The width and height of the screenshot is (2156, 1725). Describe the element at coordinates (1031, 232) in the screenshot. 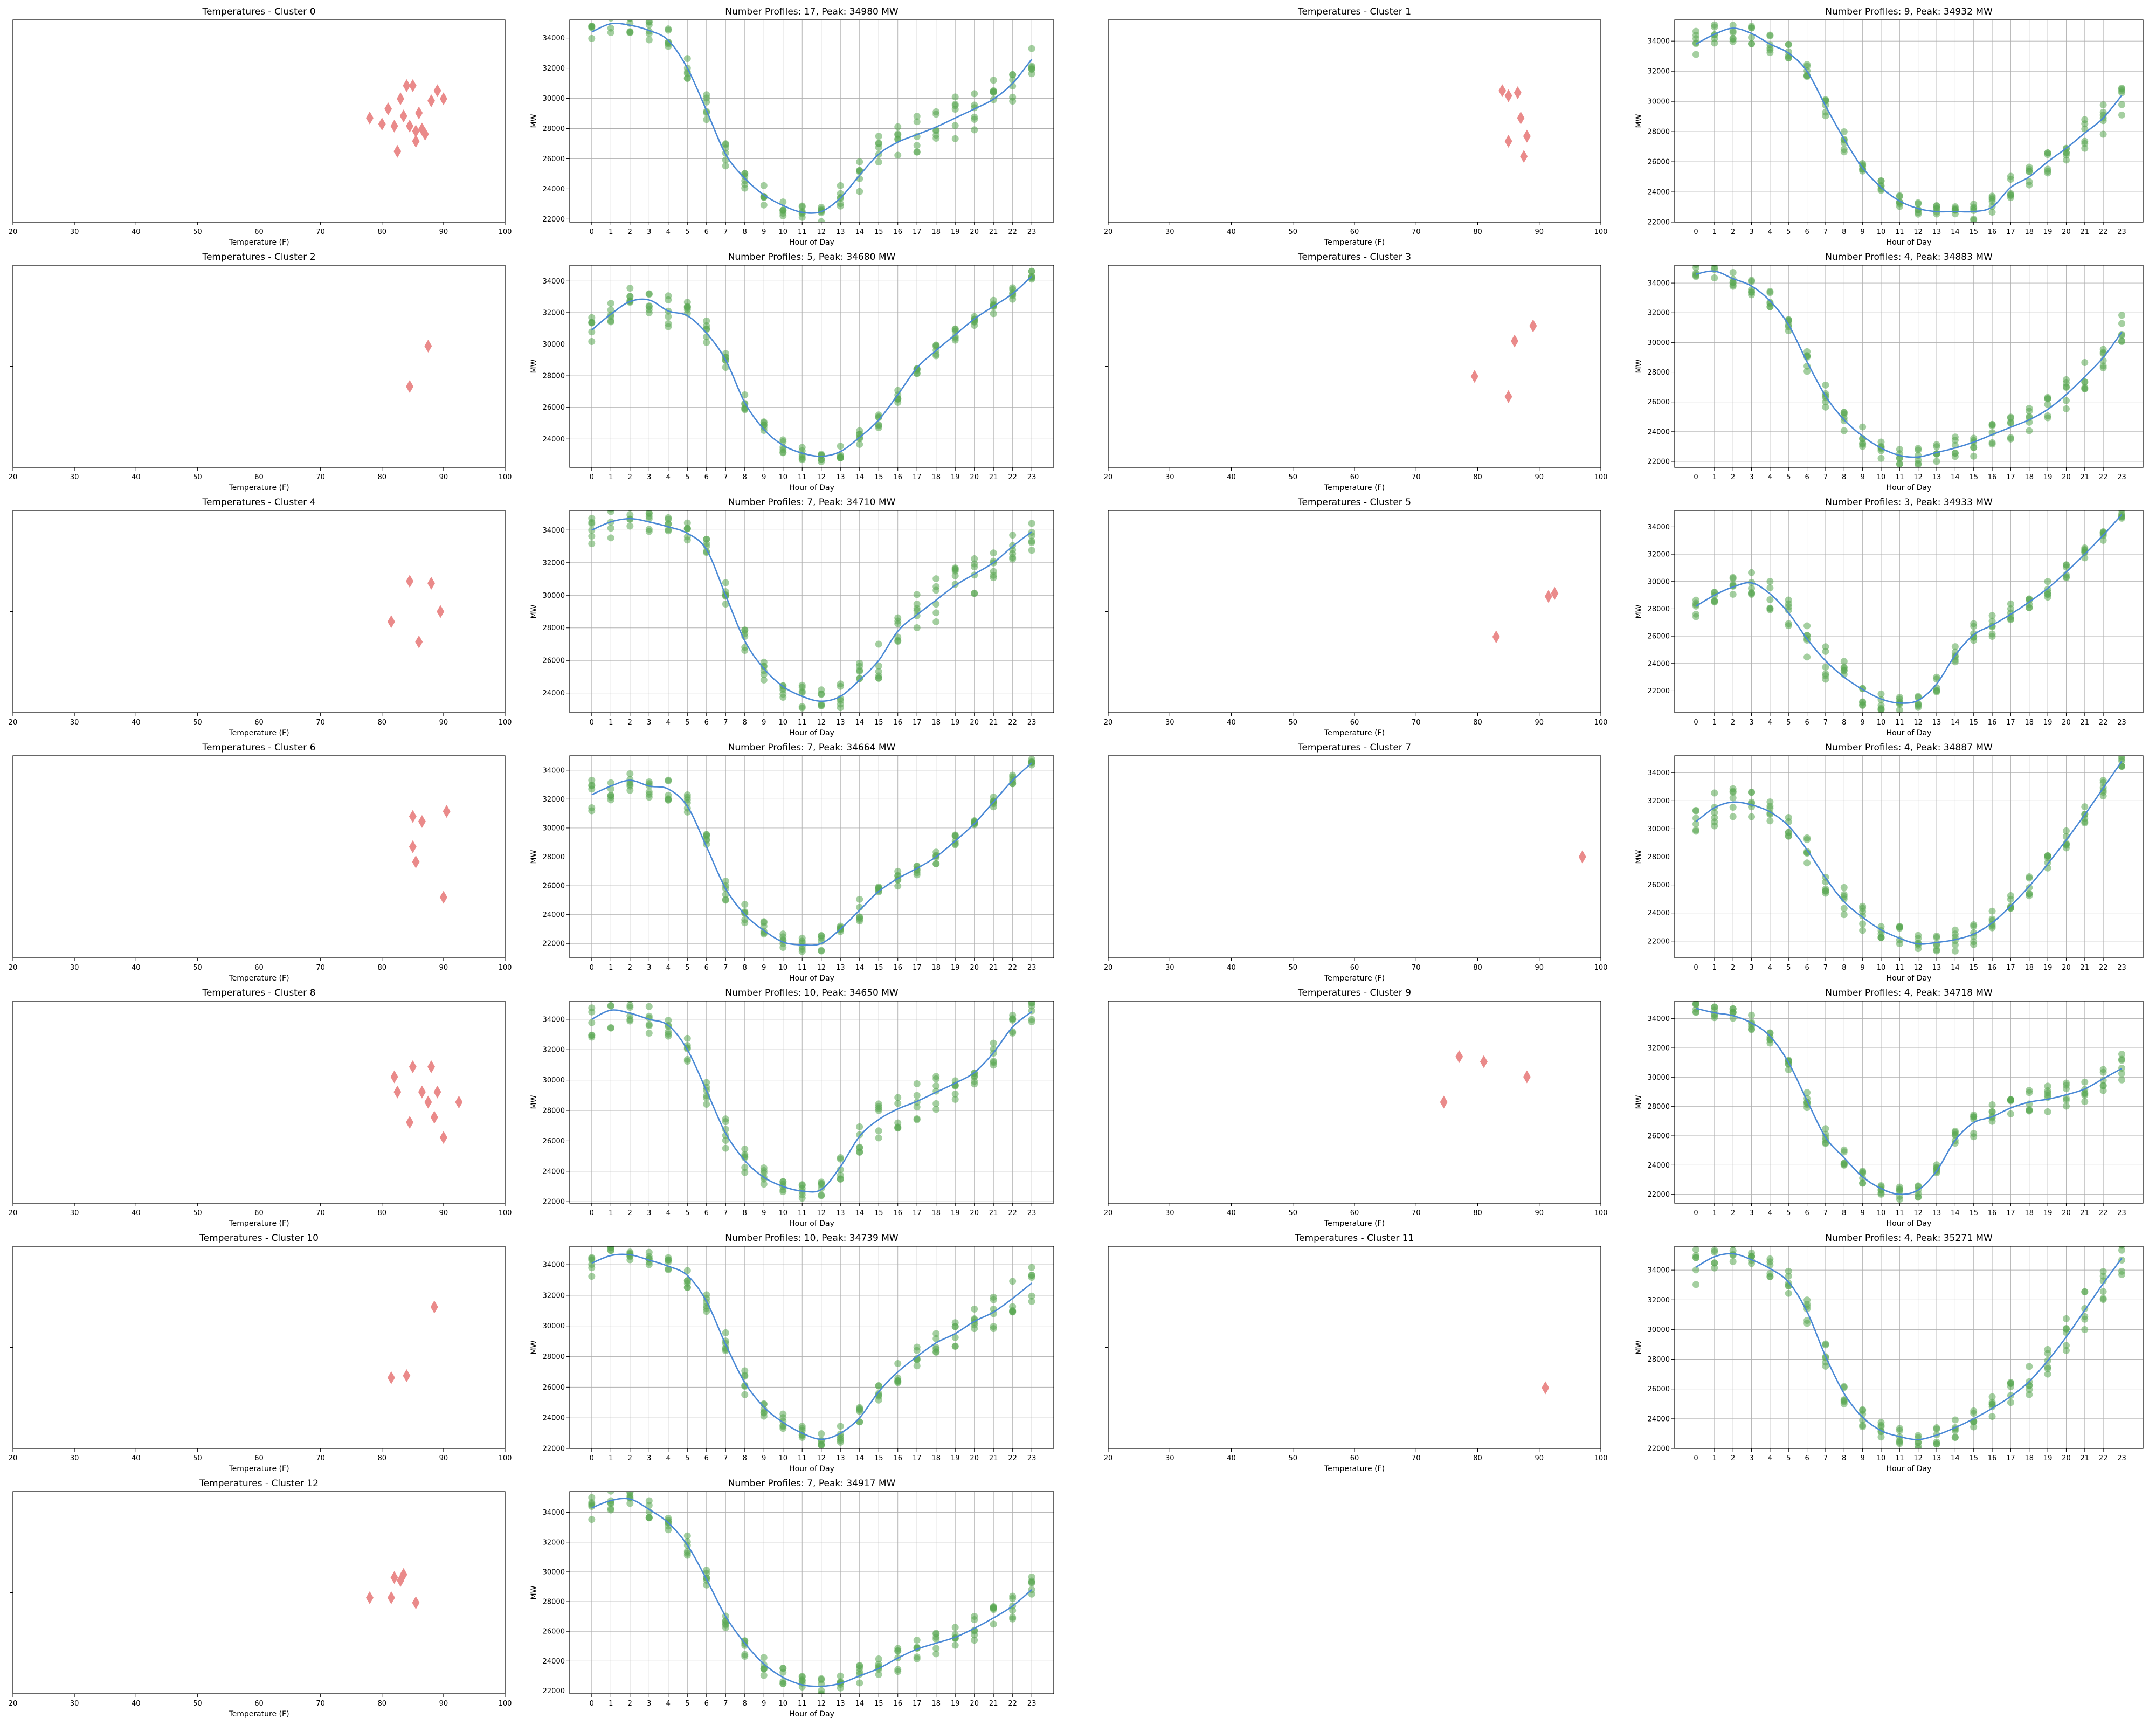

I see `x-tick-label: 23` at that location.